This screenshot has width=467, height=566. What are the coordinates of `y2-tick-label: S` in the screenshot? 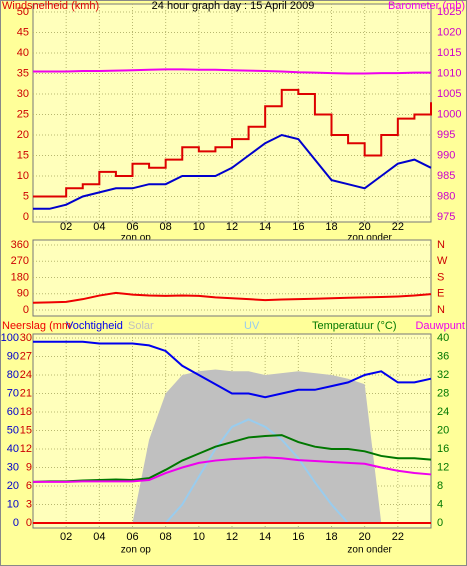 It's located at (440, 277).